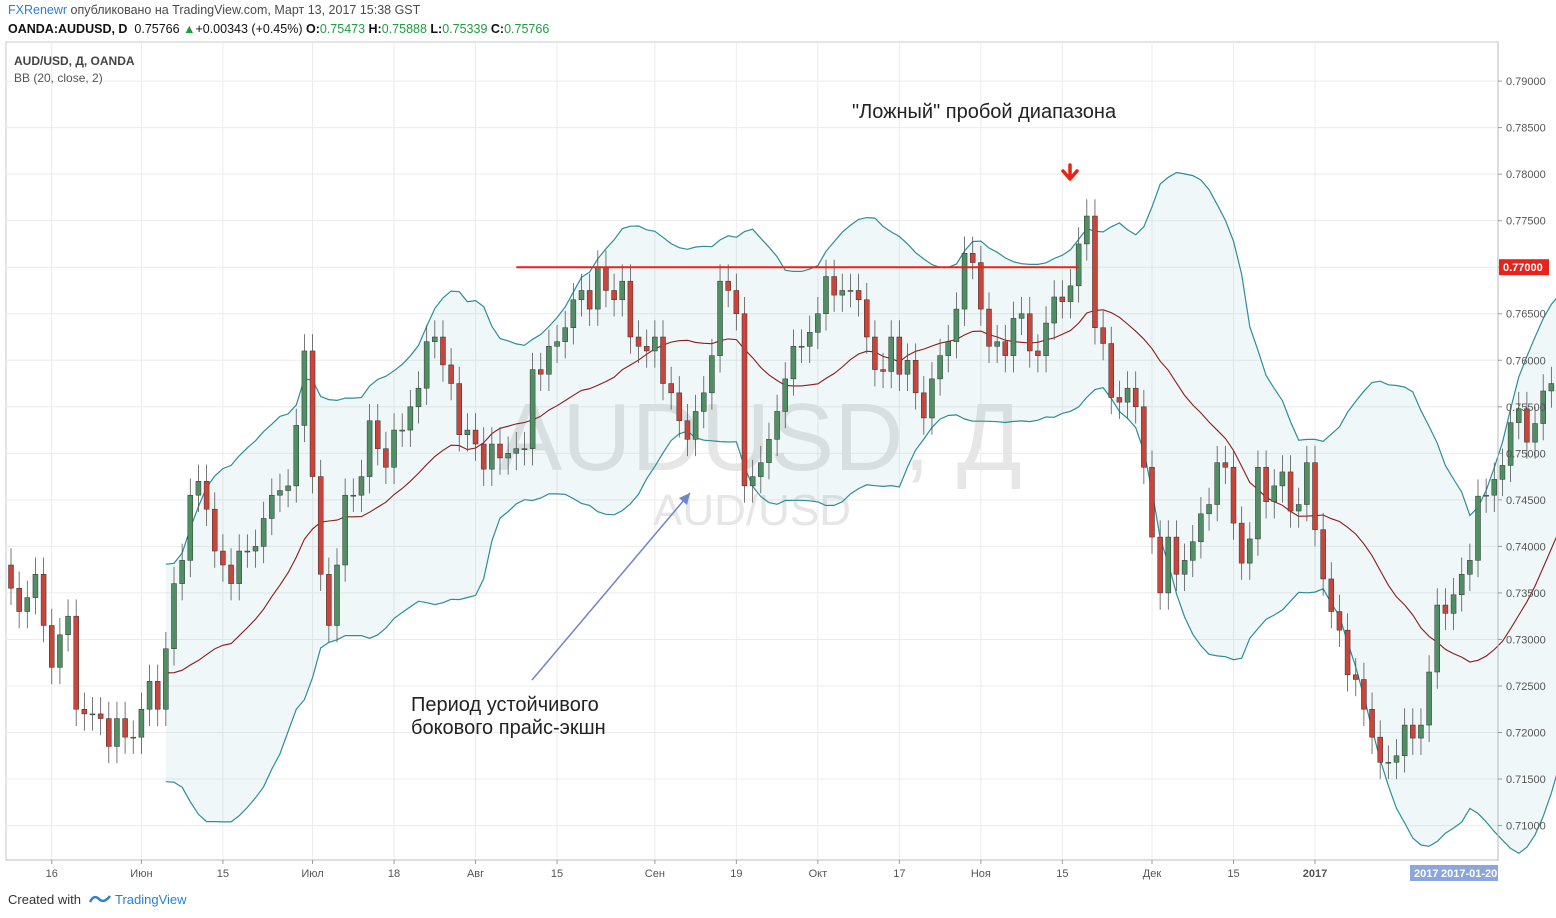 Image resolution: width=1556 pixels, height=918 pixels. Describe the element at coordinates (1526, 408) in the screenshot. I see `y-tick-label: 0.75500` at that location.